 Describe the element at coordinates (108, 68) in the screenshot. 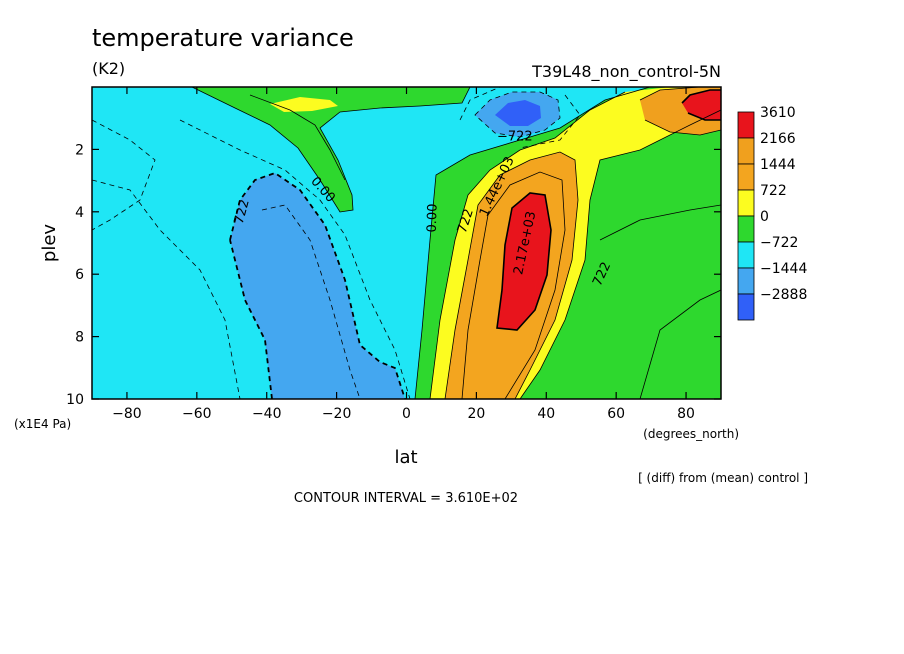

I see `chart-units: (K2)` at that location.